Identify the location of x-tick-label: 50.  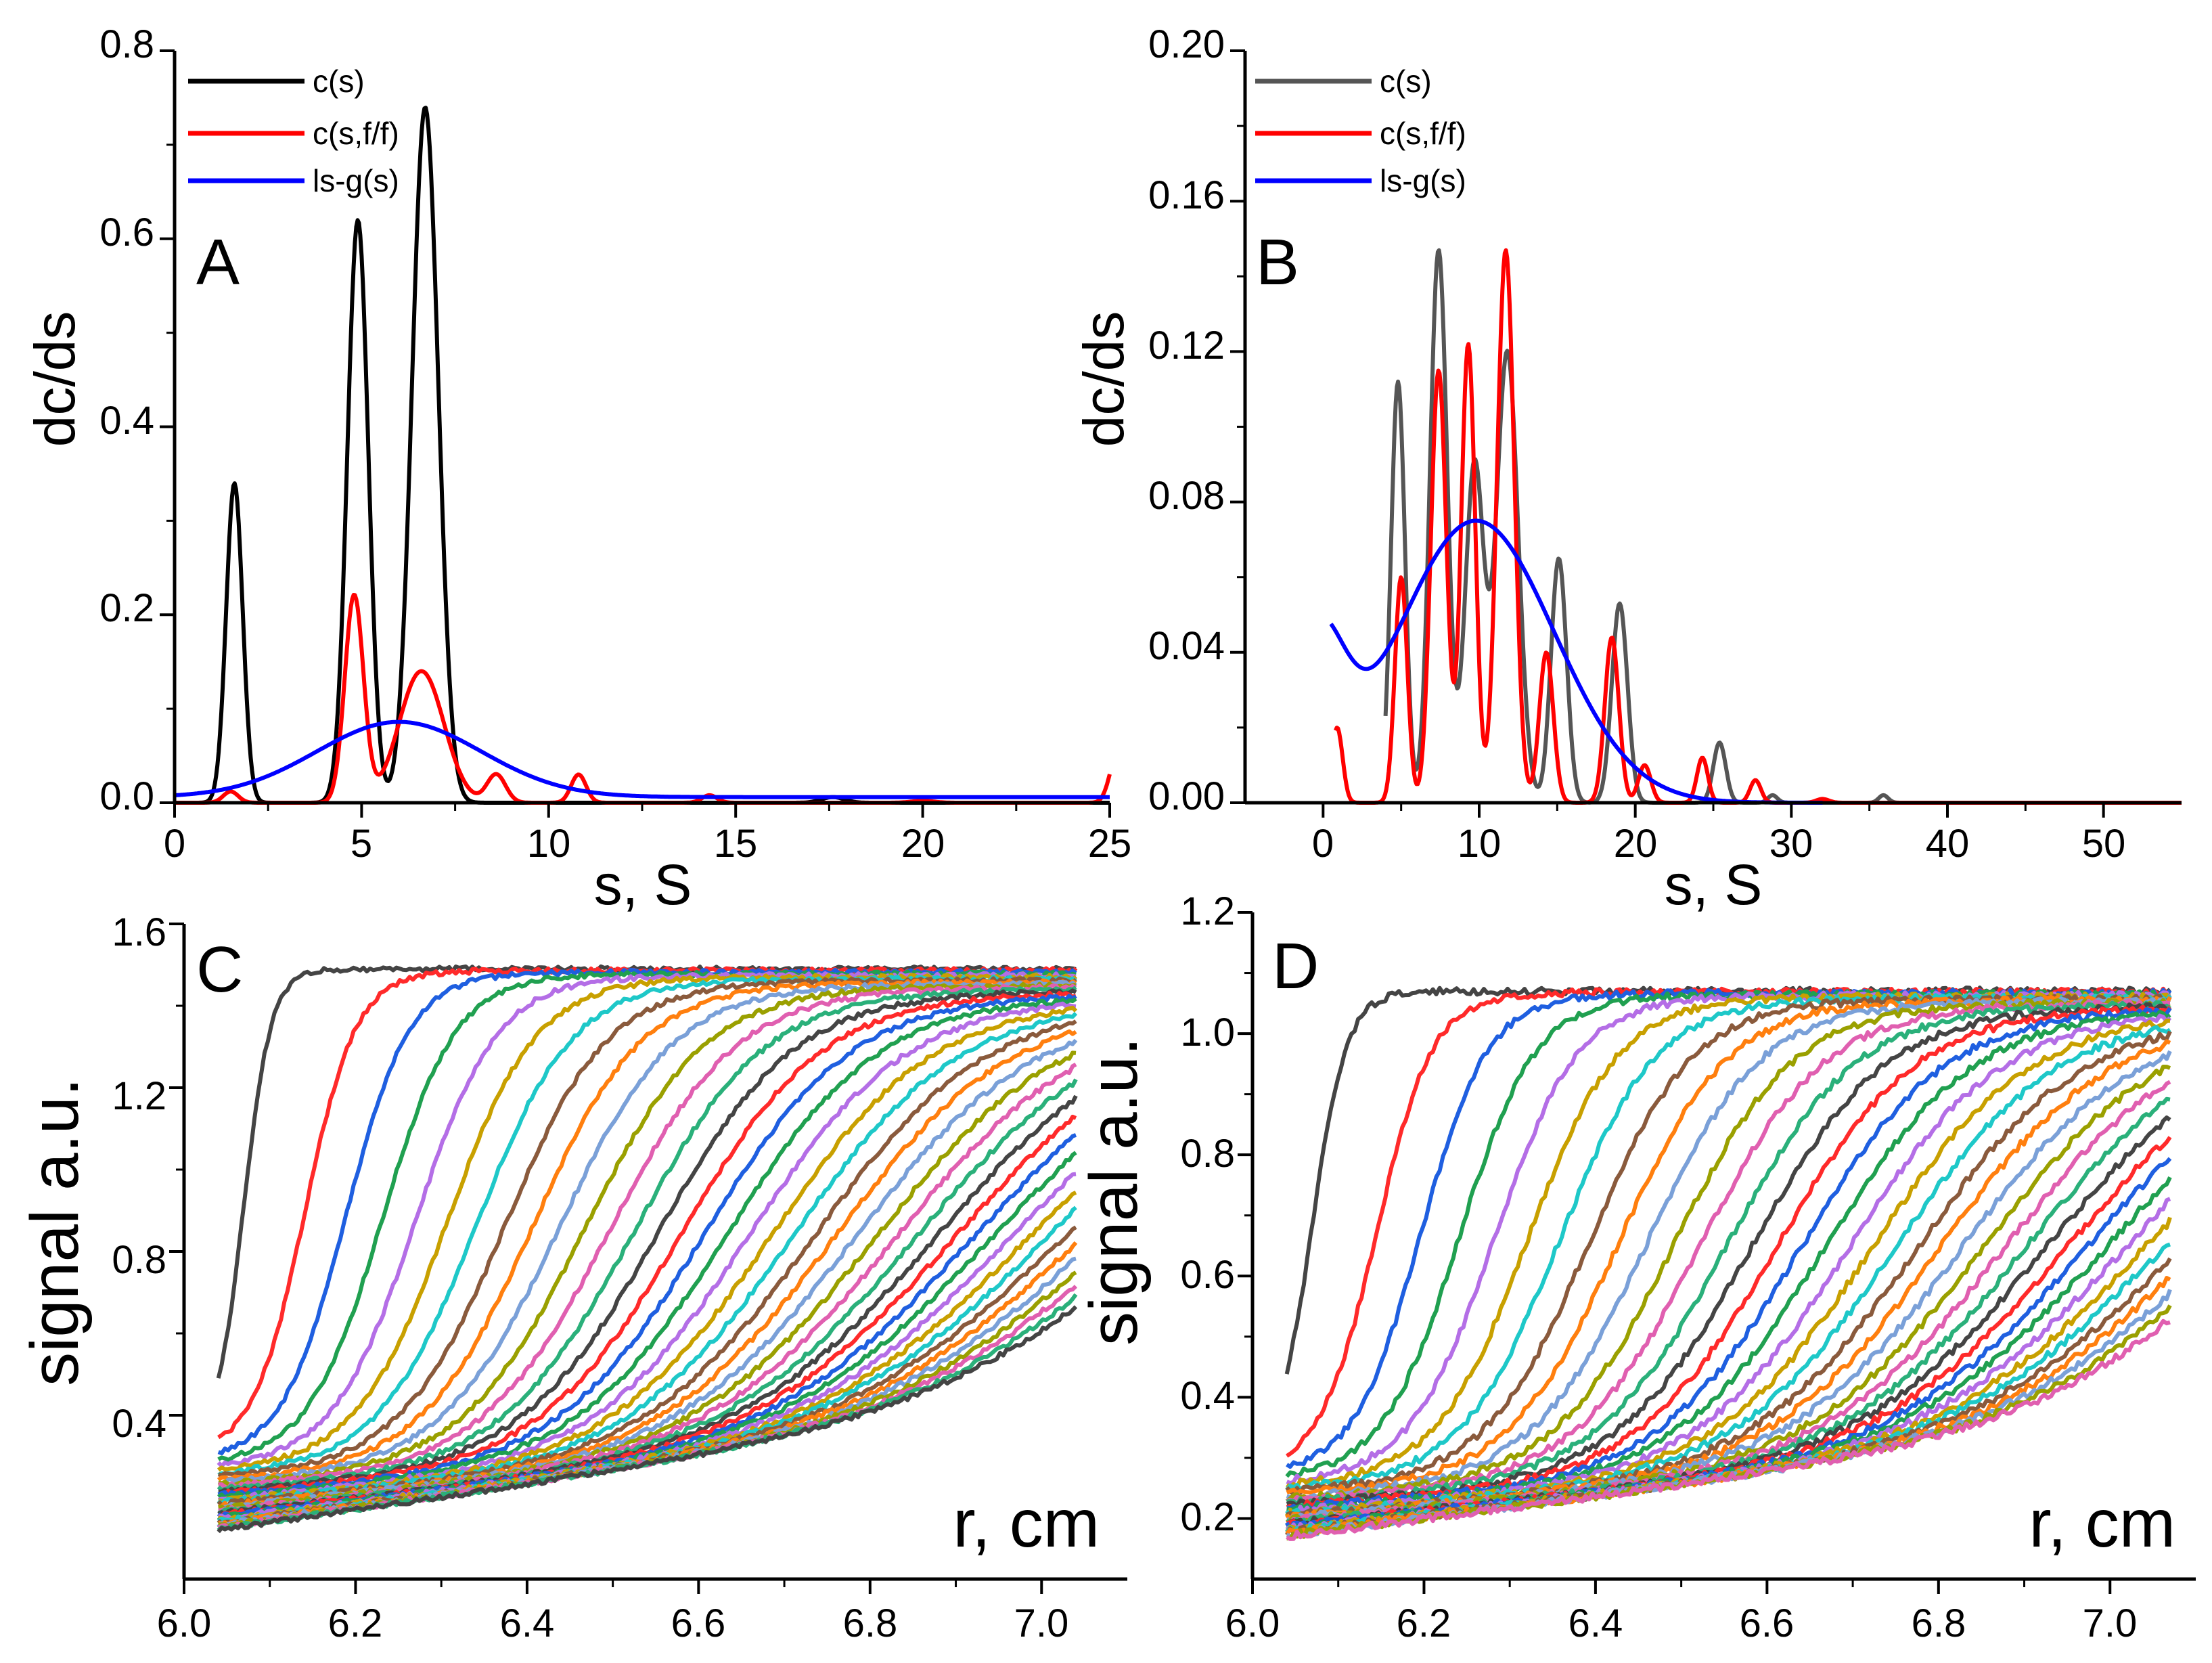
(2104, 844).